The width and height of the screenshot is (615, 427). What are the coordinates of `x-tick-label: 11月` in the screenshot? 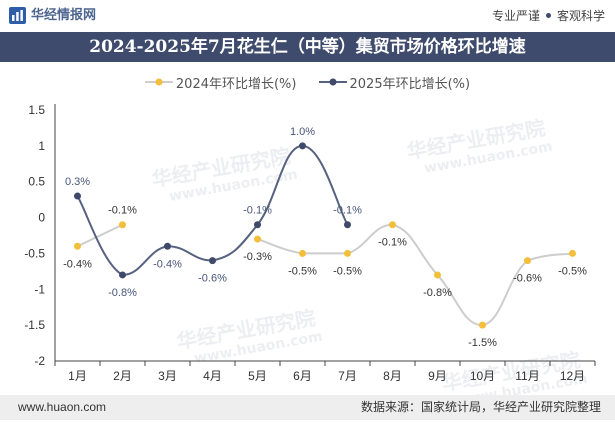 It's located at (527, 376).